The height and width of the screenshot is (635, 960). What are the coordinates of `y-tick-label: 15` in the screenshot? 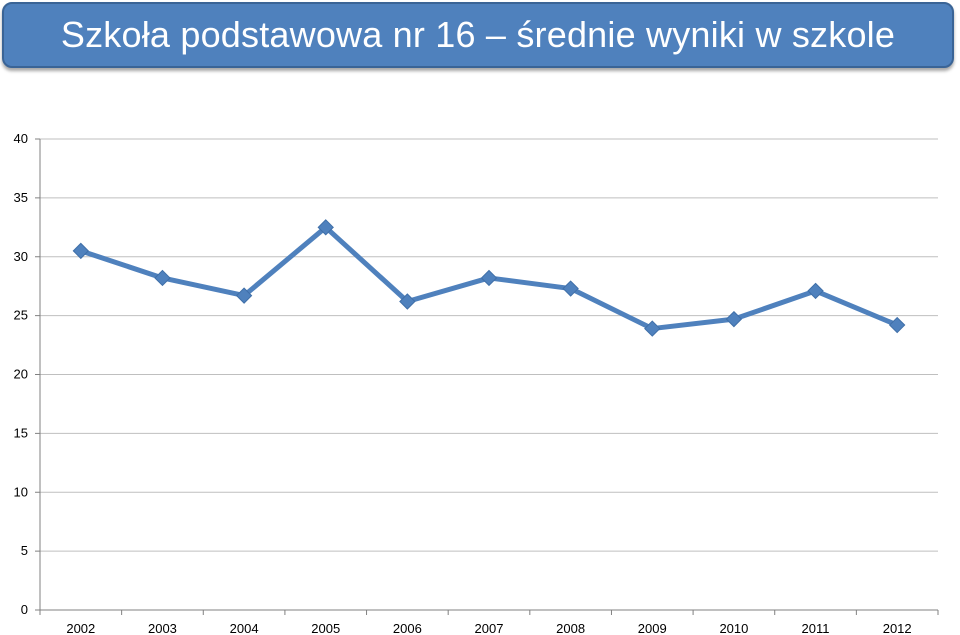 It's located at (21, 432).